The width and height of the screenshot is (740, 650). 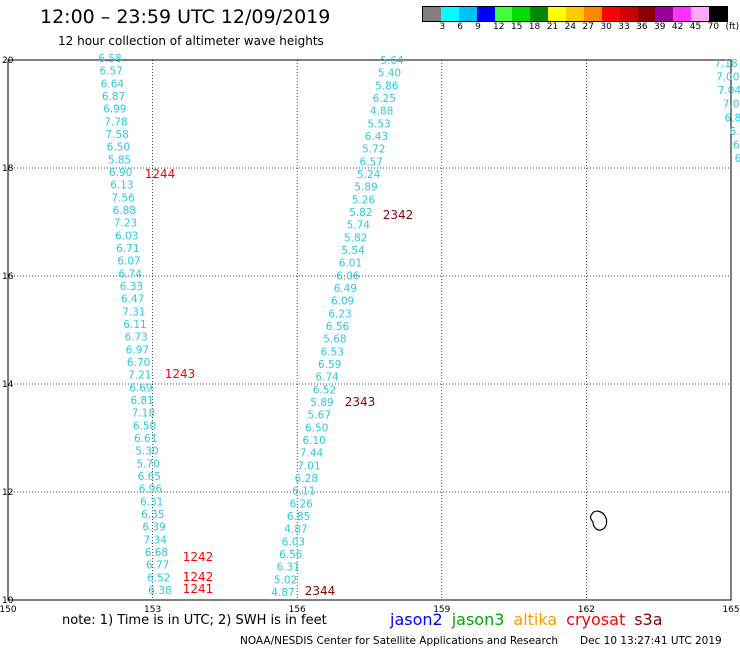 What do you see at coordinates (729, 91) in the screenshot?
I see `wave-height-value: 7.04` at bounding box center [729, 91].